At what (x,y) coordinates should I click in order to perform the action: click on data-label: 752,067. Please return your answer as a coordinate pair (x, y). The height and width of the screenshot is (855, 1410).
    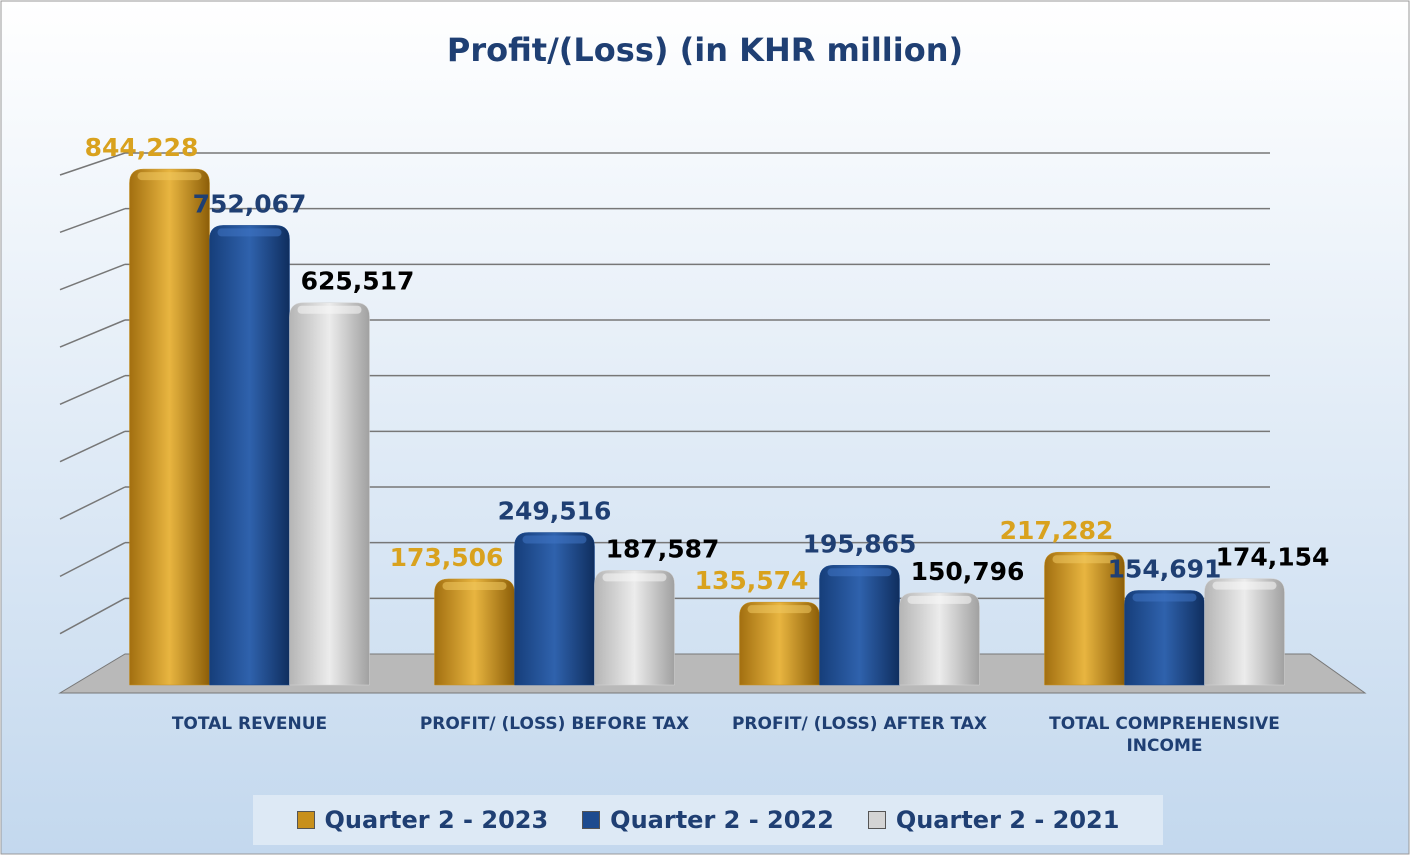
    Looking at the image, I should click on (250, 203).